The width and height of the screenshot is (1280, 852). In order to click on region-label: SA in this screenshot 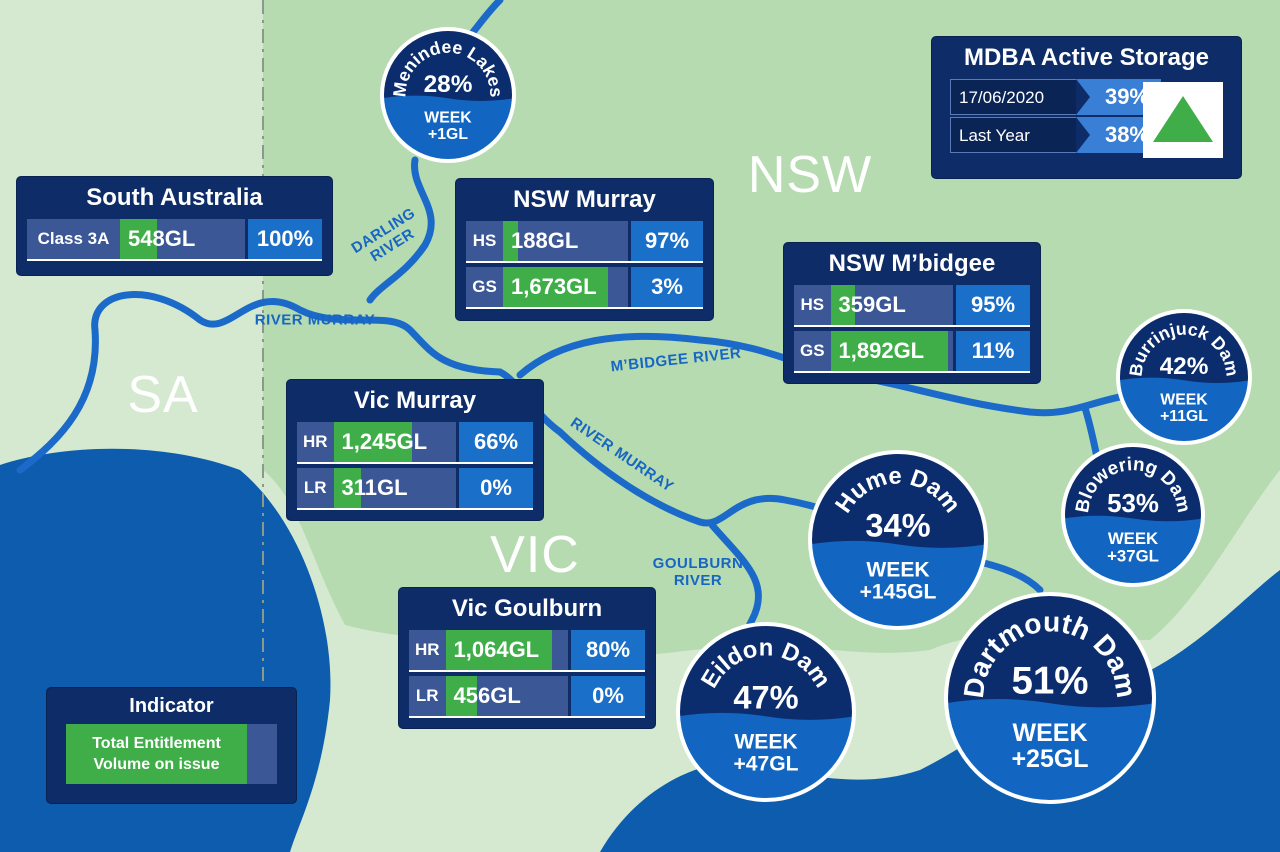, I will do `click(163, 395)`.